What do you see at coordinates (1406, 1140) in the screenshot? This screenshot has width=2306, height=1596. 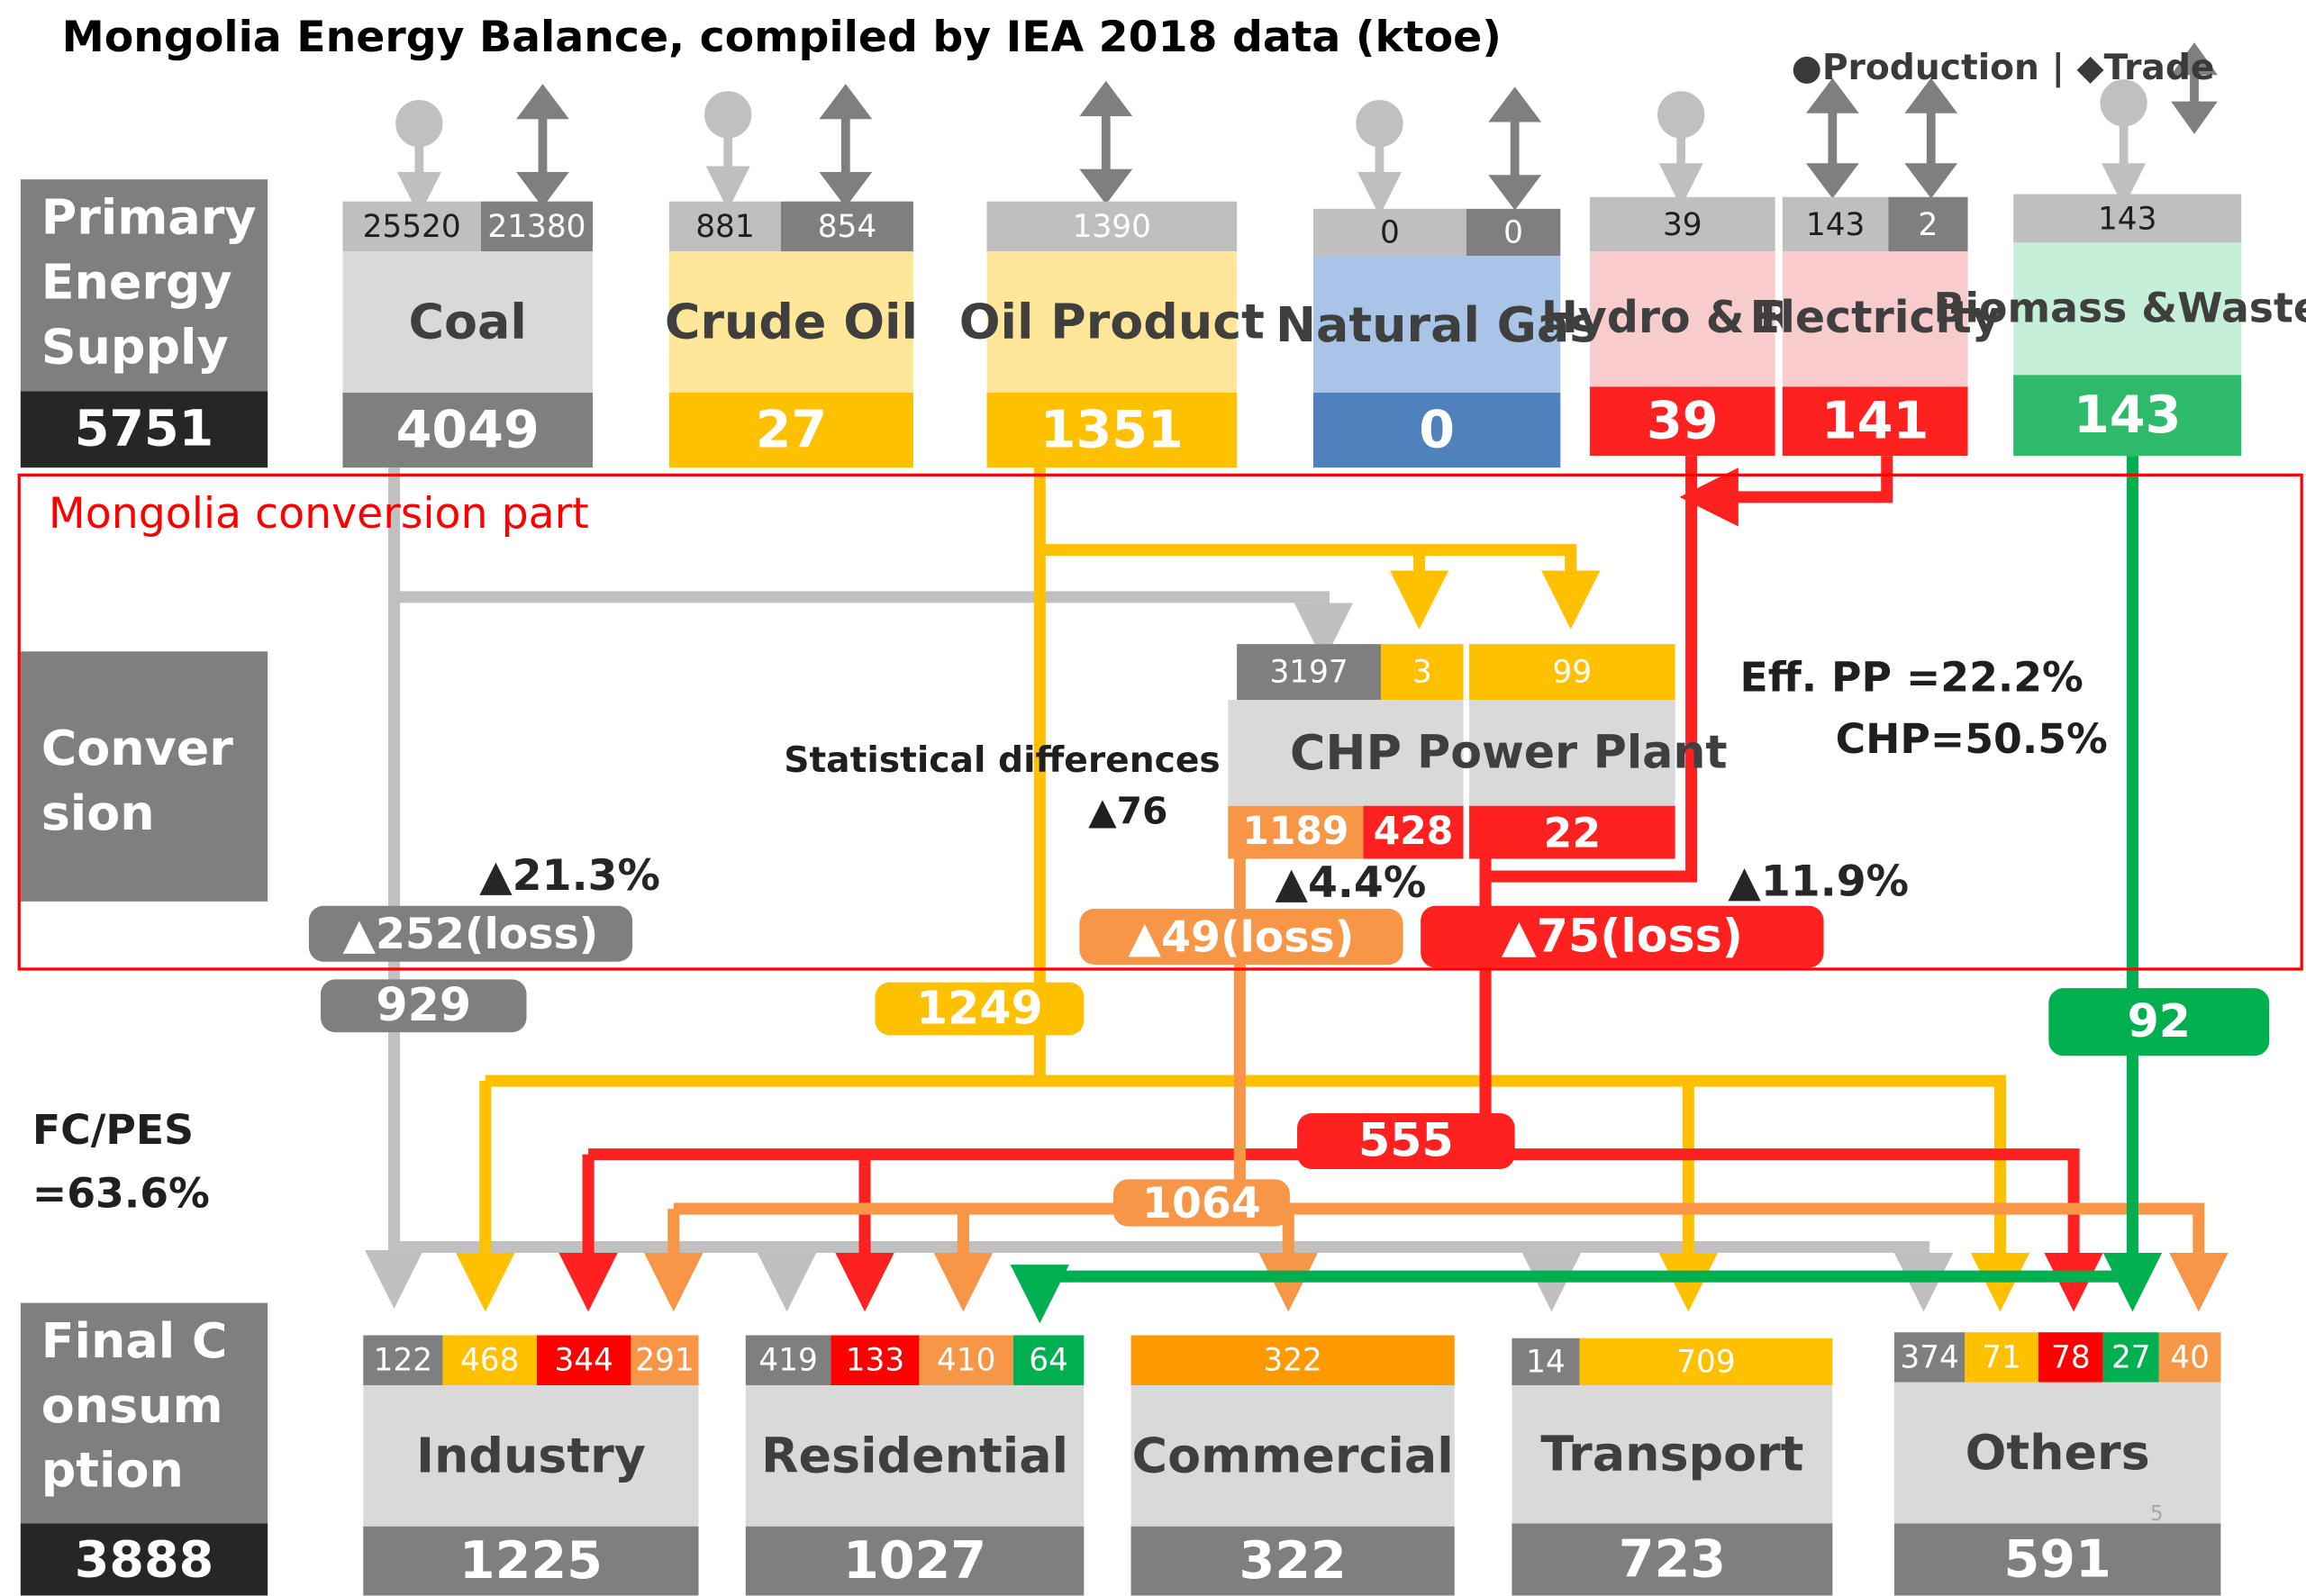 I see `elec-flow-value: 555` at bounding box center [1406, 1140].